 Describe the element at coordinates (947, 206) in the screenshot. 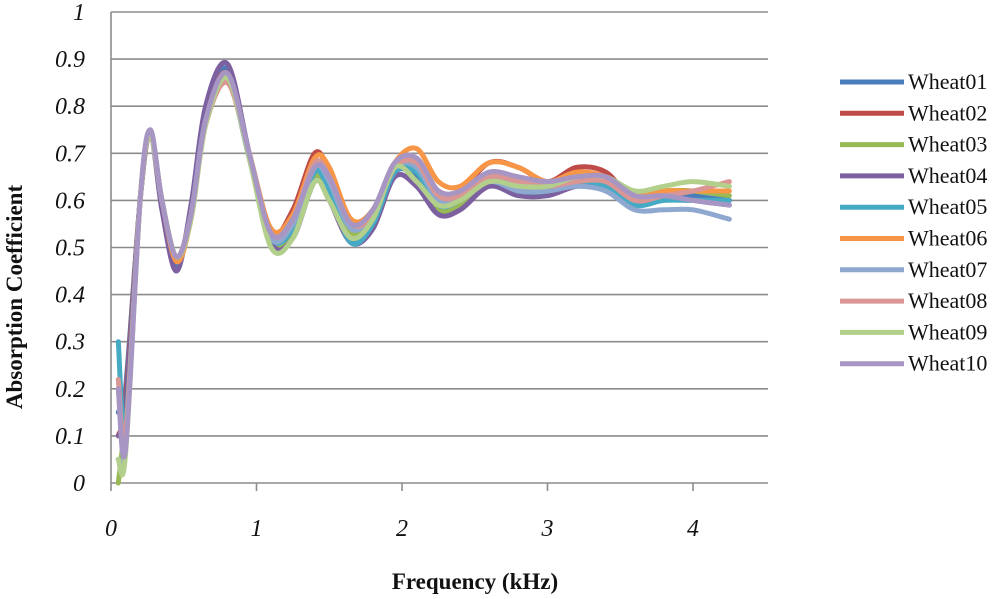

I see `legend-label: Wheat05` at that location.